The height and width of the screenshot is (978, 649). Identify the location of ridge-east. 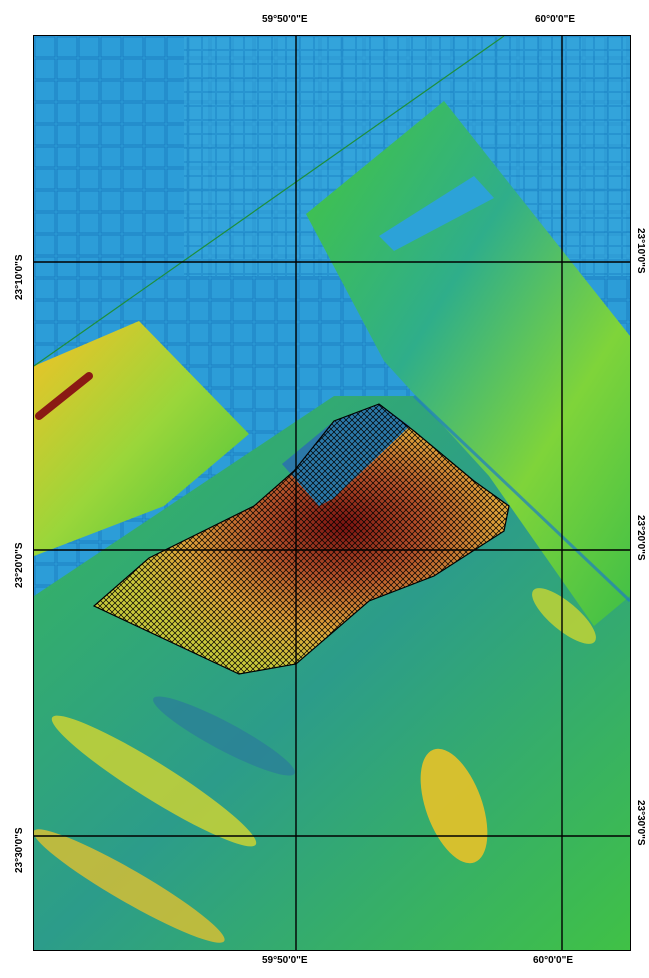
(564, 616).